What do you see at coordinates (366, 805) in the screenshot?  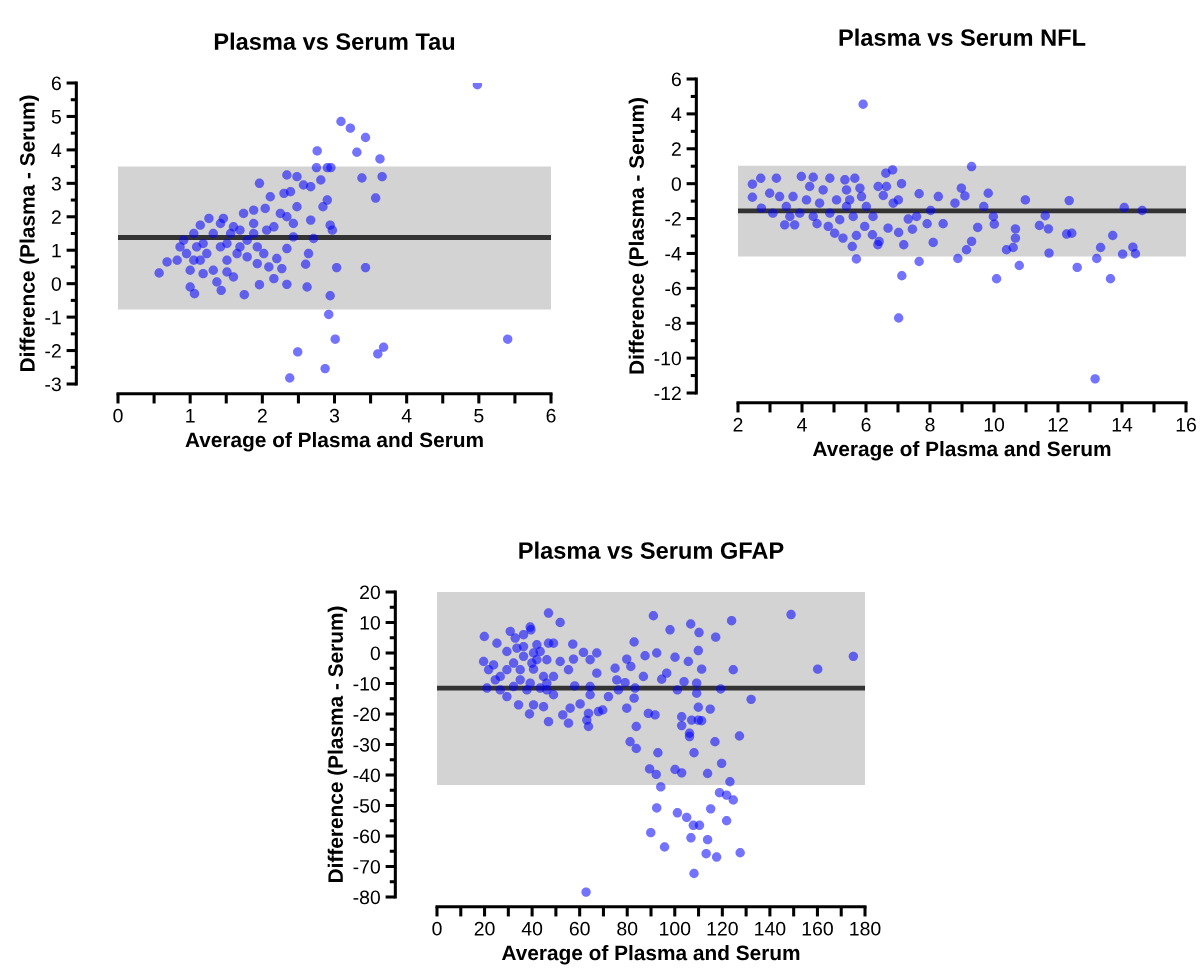 I see `y-tick-label: -50` at bounding box center [366, 805].